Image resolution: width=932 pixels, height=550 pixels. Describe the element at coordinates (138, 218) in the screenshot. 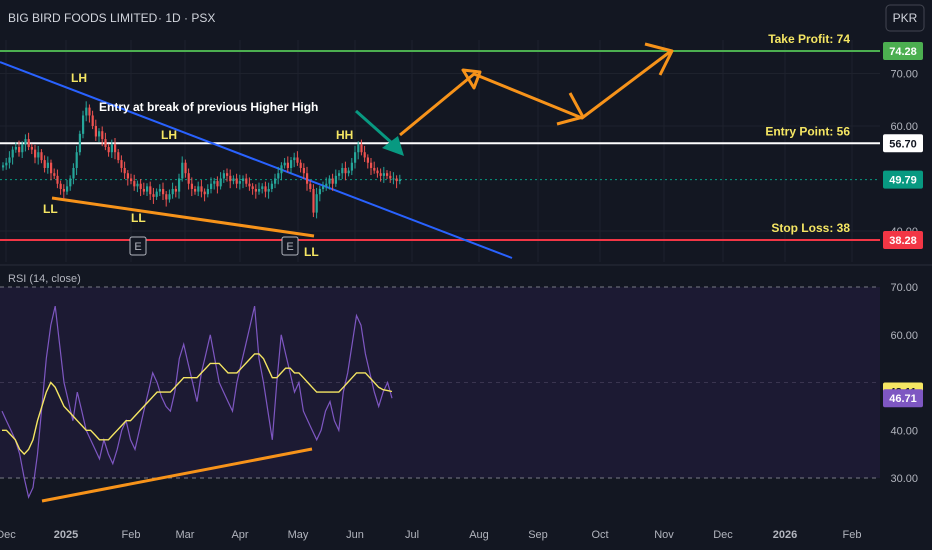

I see `swing-label-ll-2: LL` at that location.